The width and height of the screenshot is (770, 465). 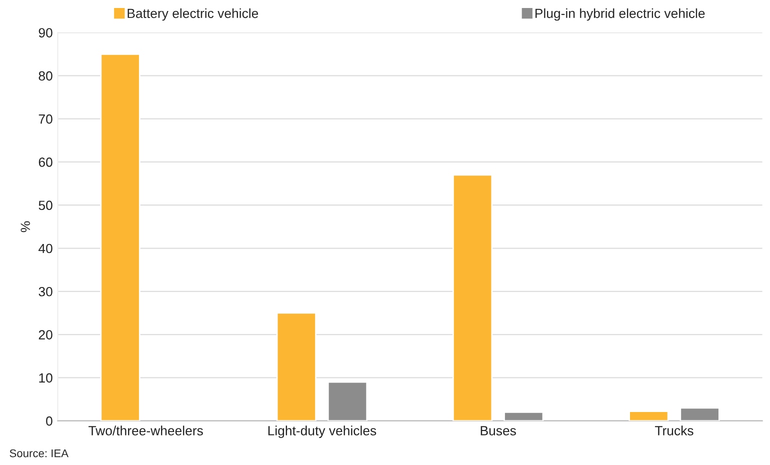 I want to click on y-tick-label: 50, so click(x=45, y=205).